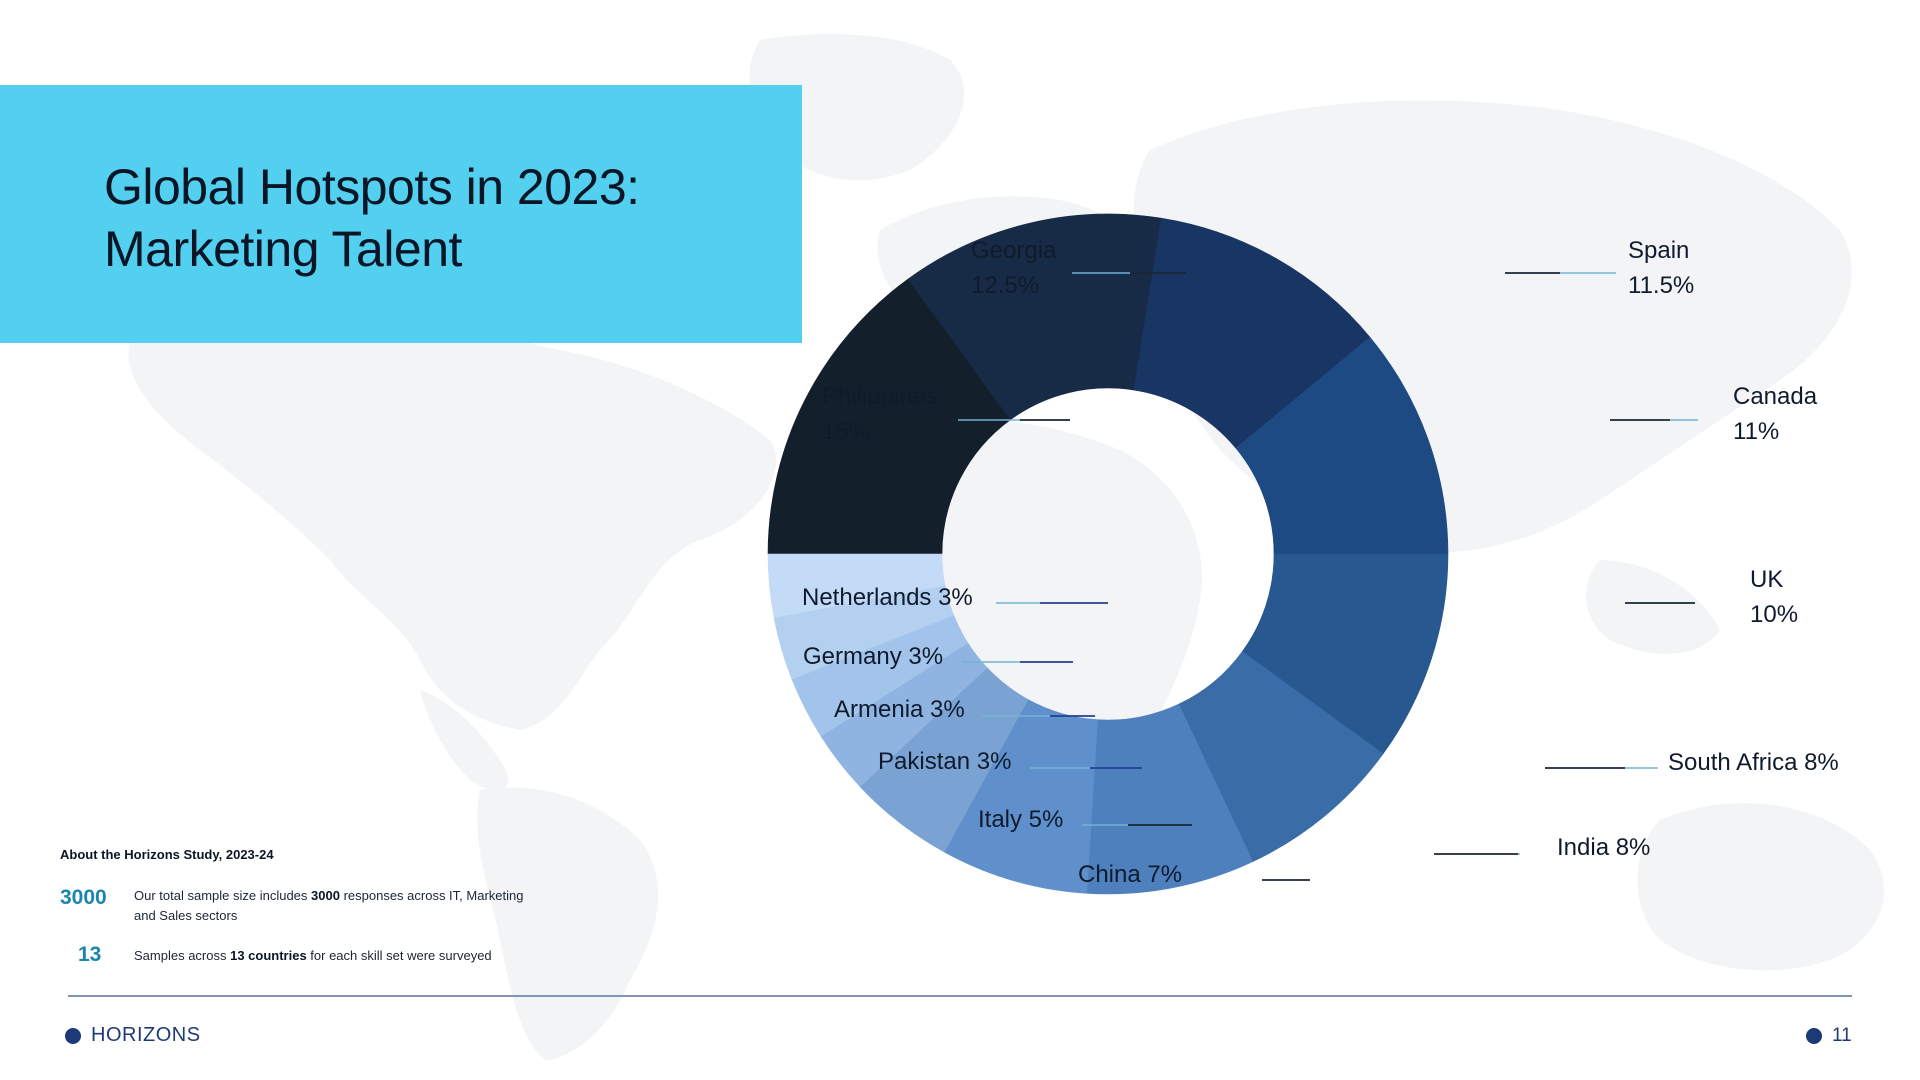  I want to click on slice-value-spain: 11.5%, so click(1661, 285).